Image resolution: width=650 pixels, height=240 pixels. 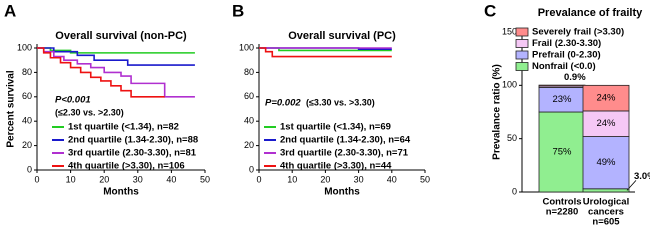 What do you see at coordinates (132, 153) in the screenshot?
I see `legend-label: 3rd quartile (2.30-3.30), n=81` at bounding box center [132, 153].